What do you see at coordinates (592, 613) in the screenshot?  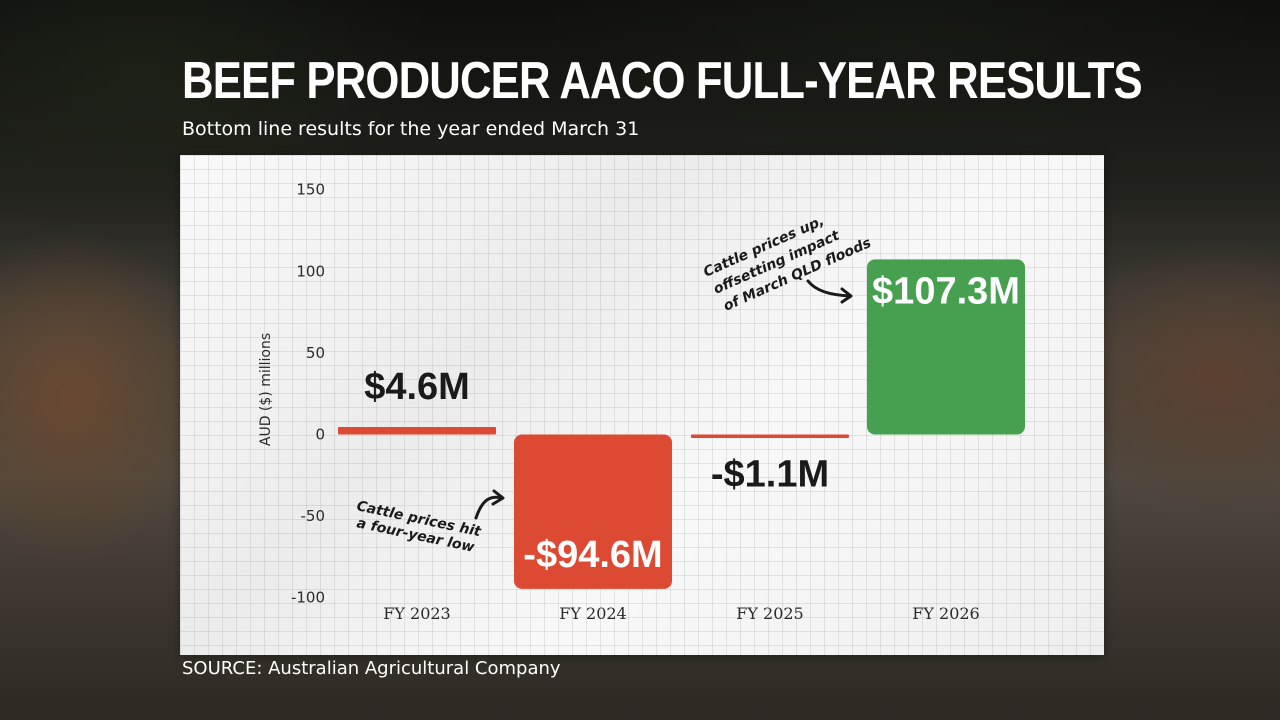 I see `x-category-label: FY 2024` at bounding box center [592, 613].